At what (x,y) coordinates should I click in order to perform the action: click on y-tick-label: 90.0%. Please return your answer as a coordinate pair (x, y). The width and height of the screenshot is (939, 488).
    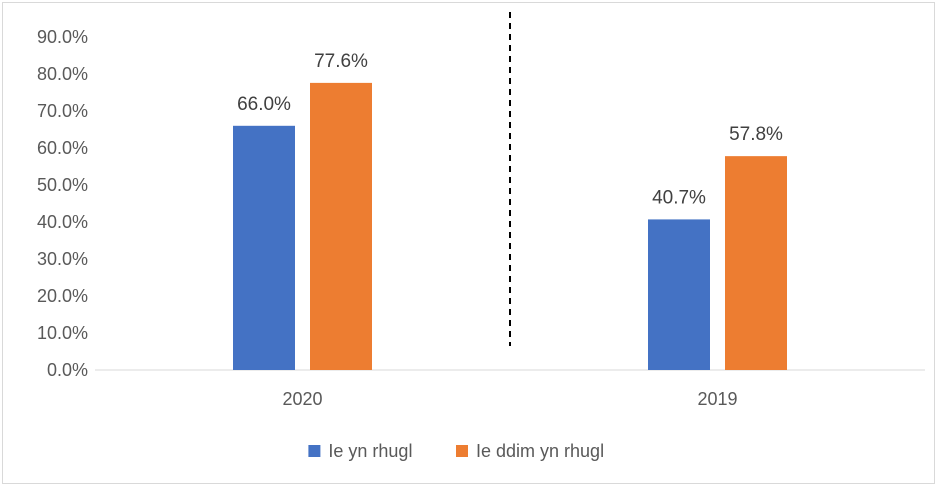
    Looking at the image, I should click on (62, 37).